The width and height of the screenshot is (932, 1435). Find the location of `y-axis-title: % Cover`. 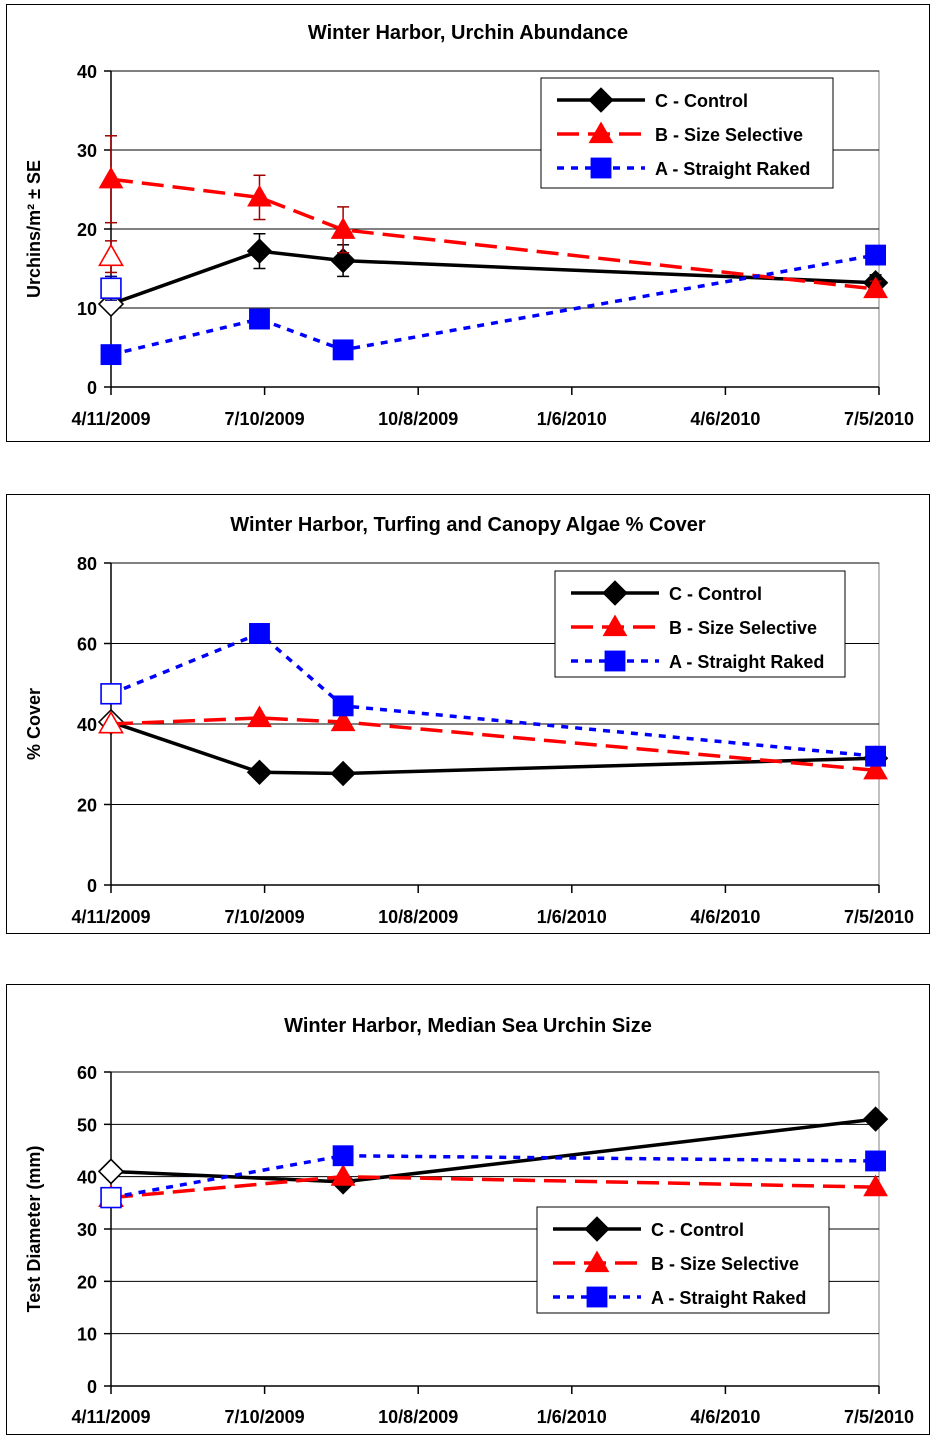

y-axis-title: % Cover is located at coordinates (34, 724).